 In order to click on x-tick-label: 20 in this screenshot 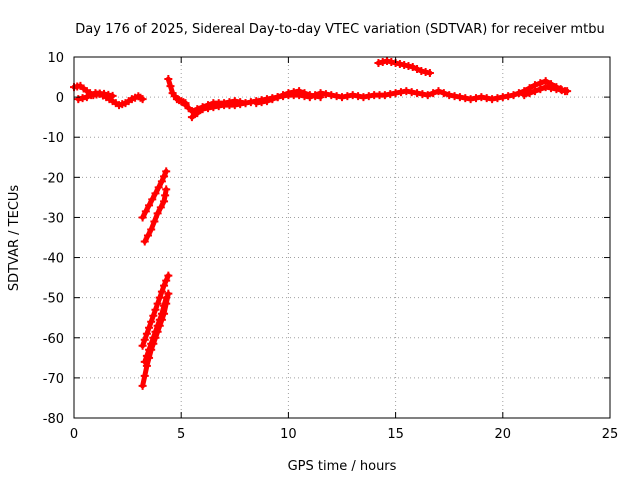, I will do `click(503, 434)`.